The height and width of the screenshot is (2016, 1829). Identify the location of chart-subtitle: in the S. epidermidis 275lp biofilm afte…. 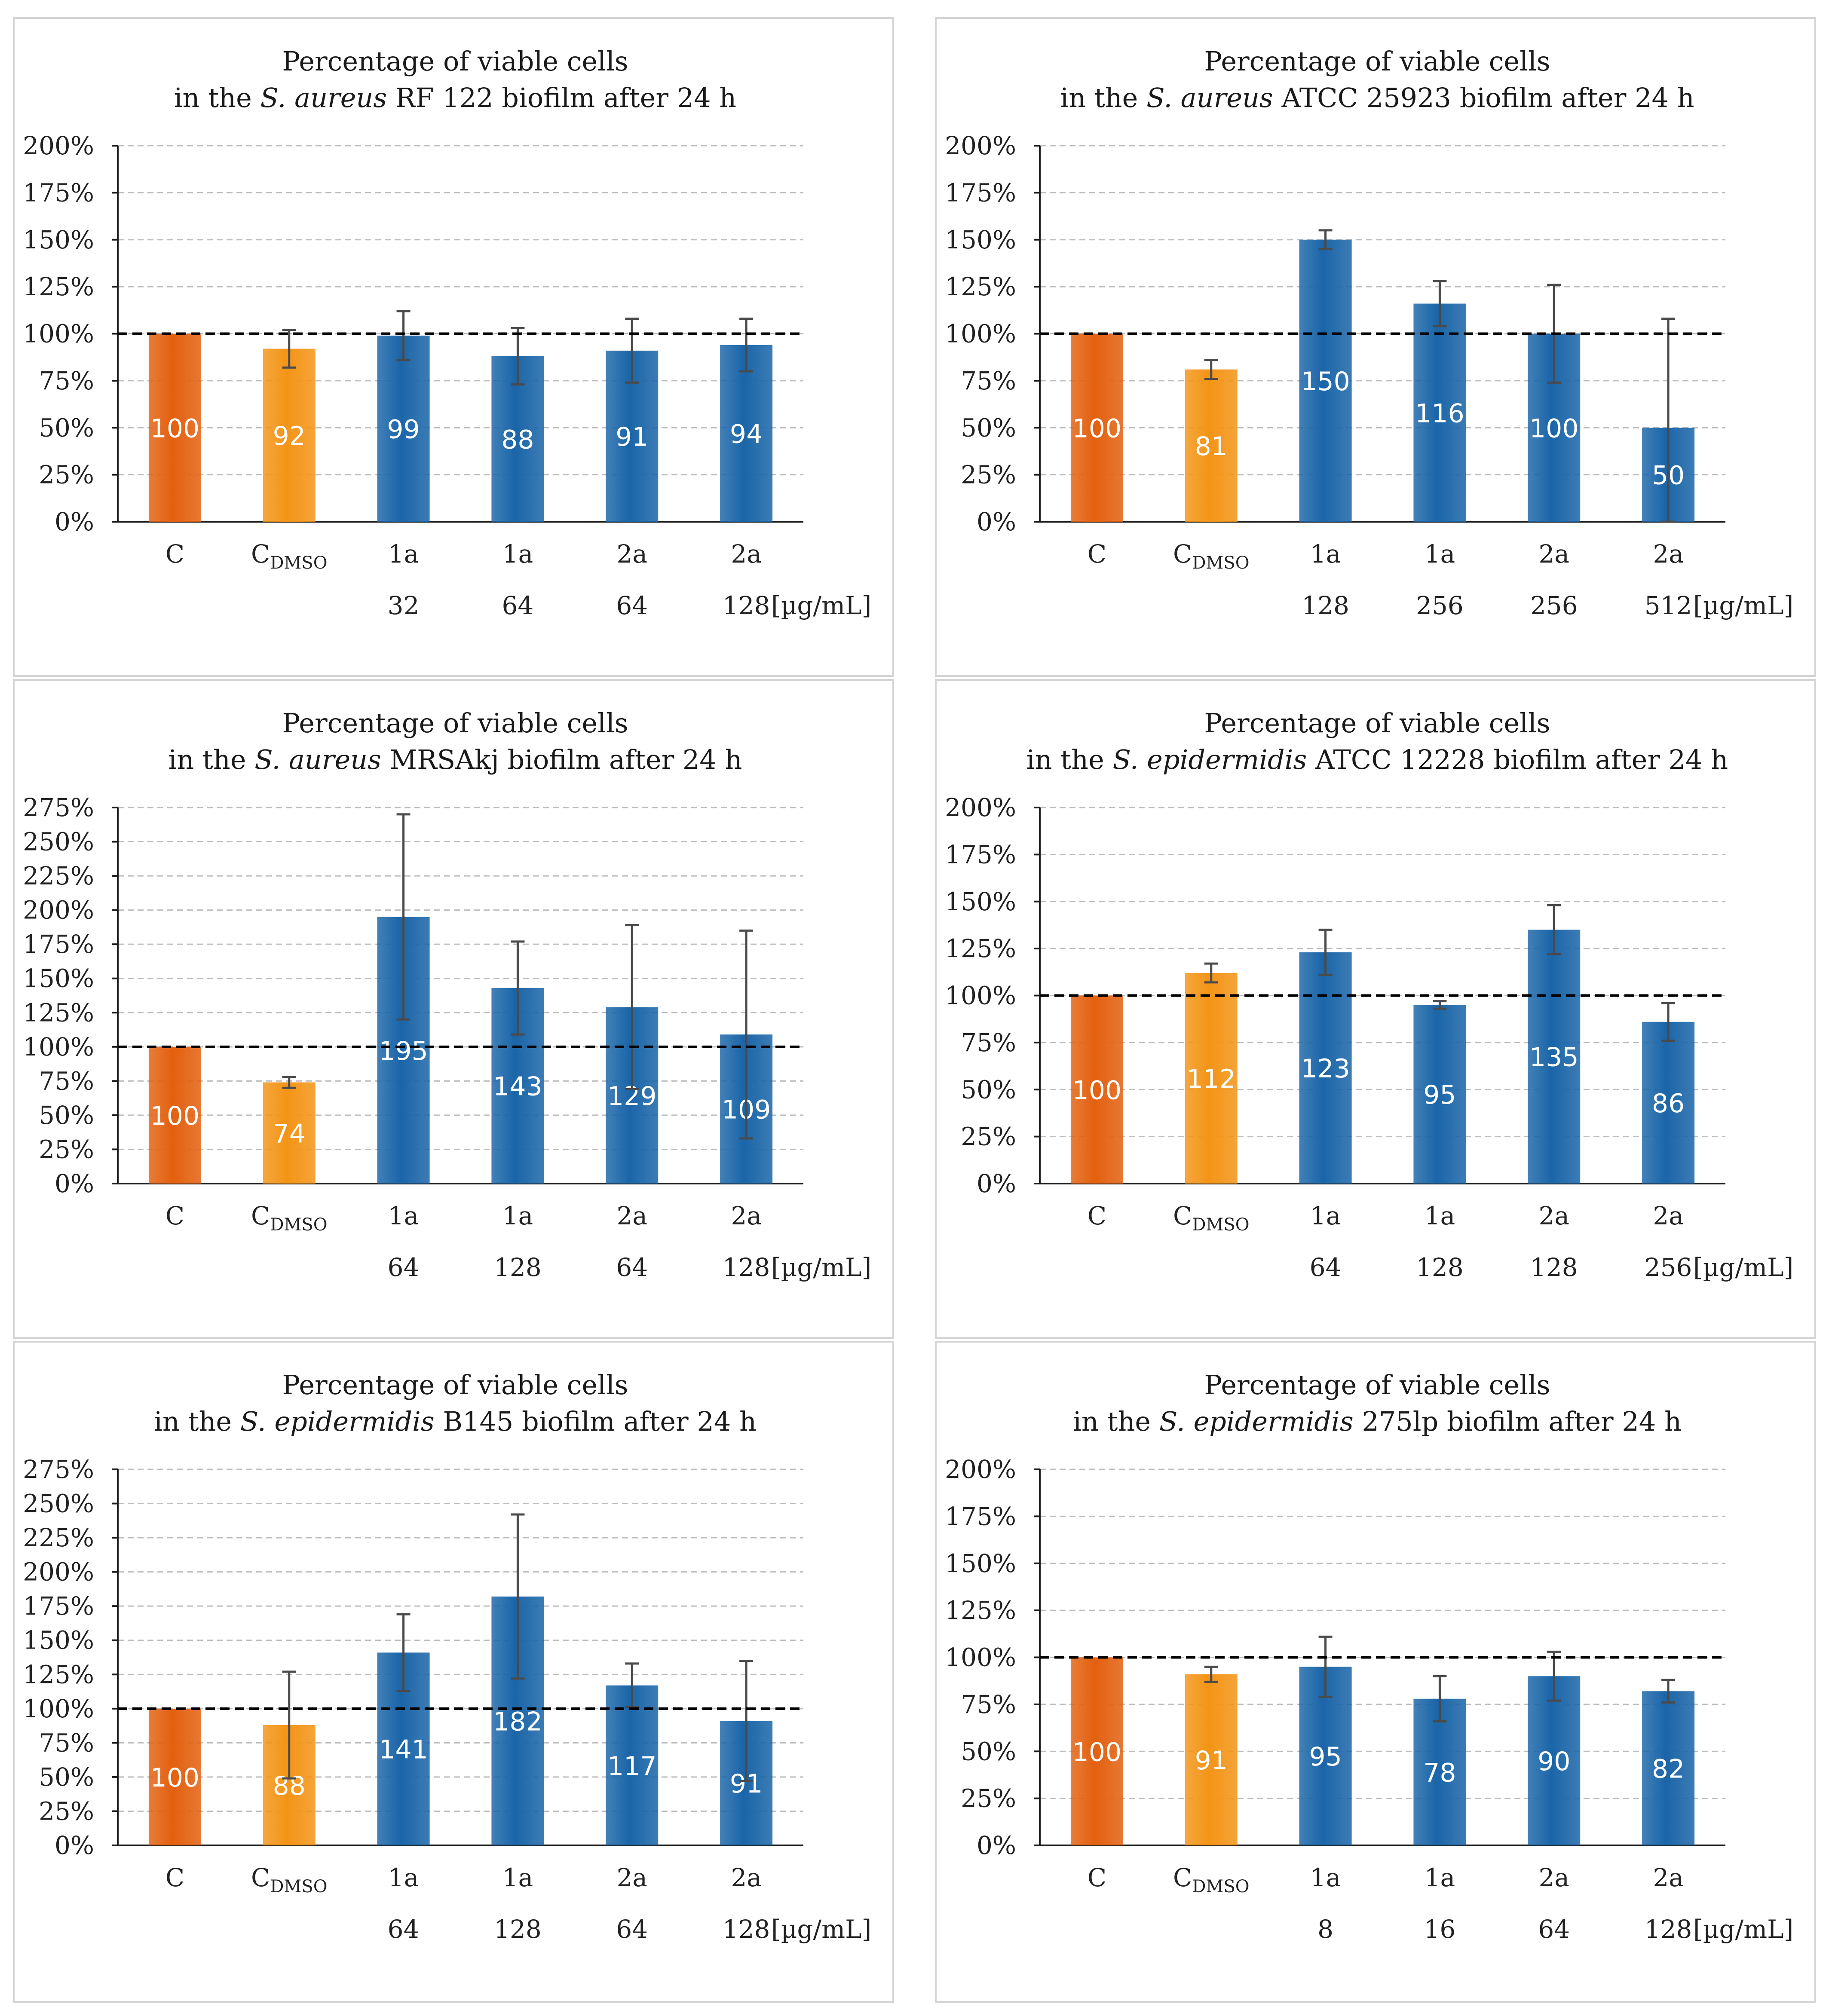
(1377, 1421).